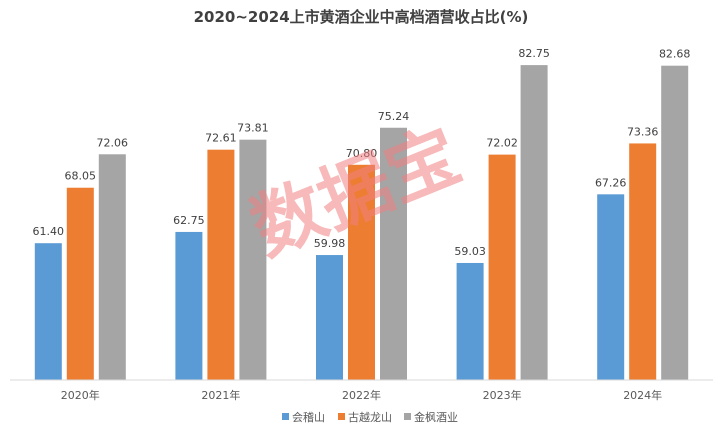 The width and height of the screenshot is (723, 434). What do you see at coordinates (436, 417) in the screenshot?
I see `legend-label: 金枫酒业` at bounding box center [436, 417].